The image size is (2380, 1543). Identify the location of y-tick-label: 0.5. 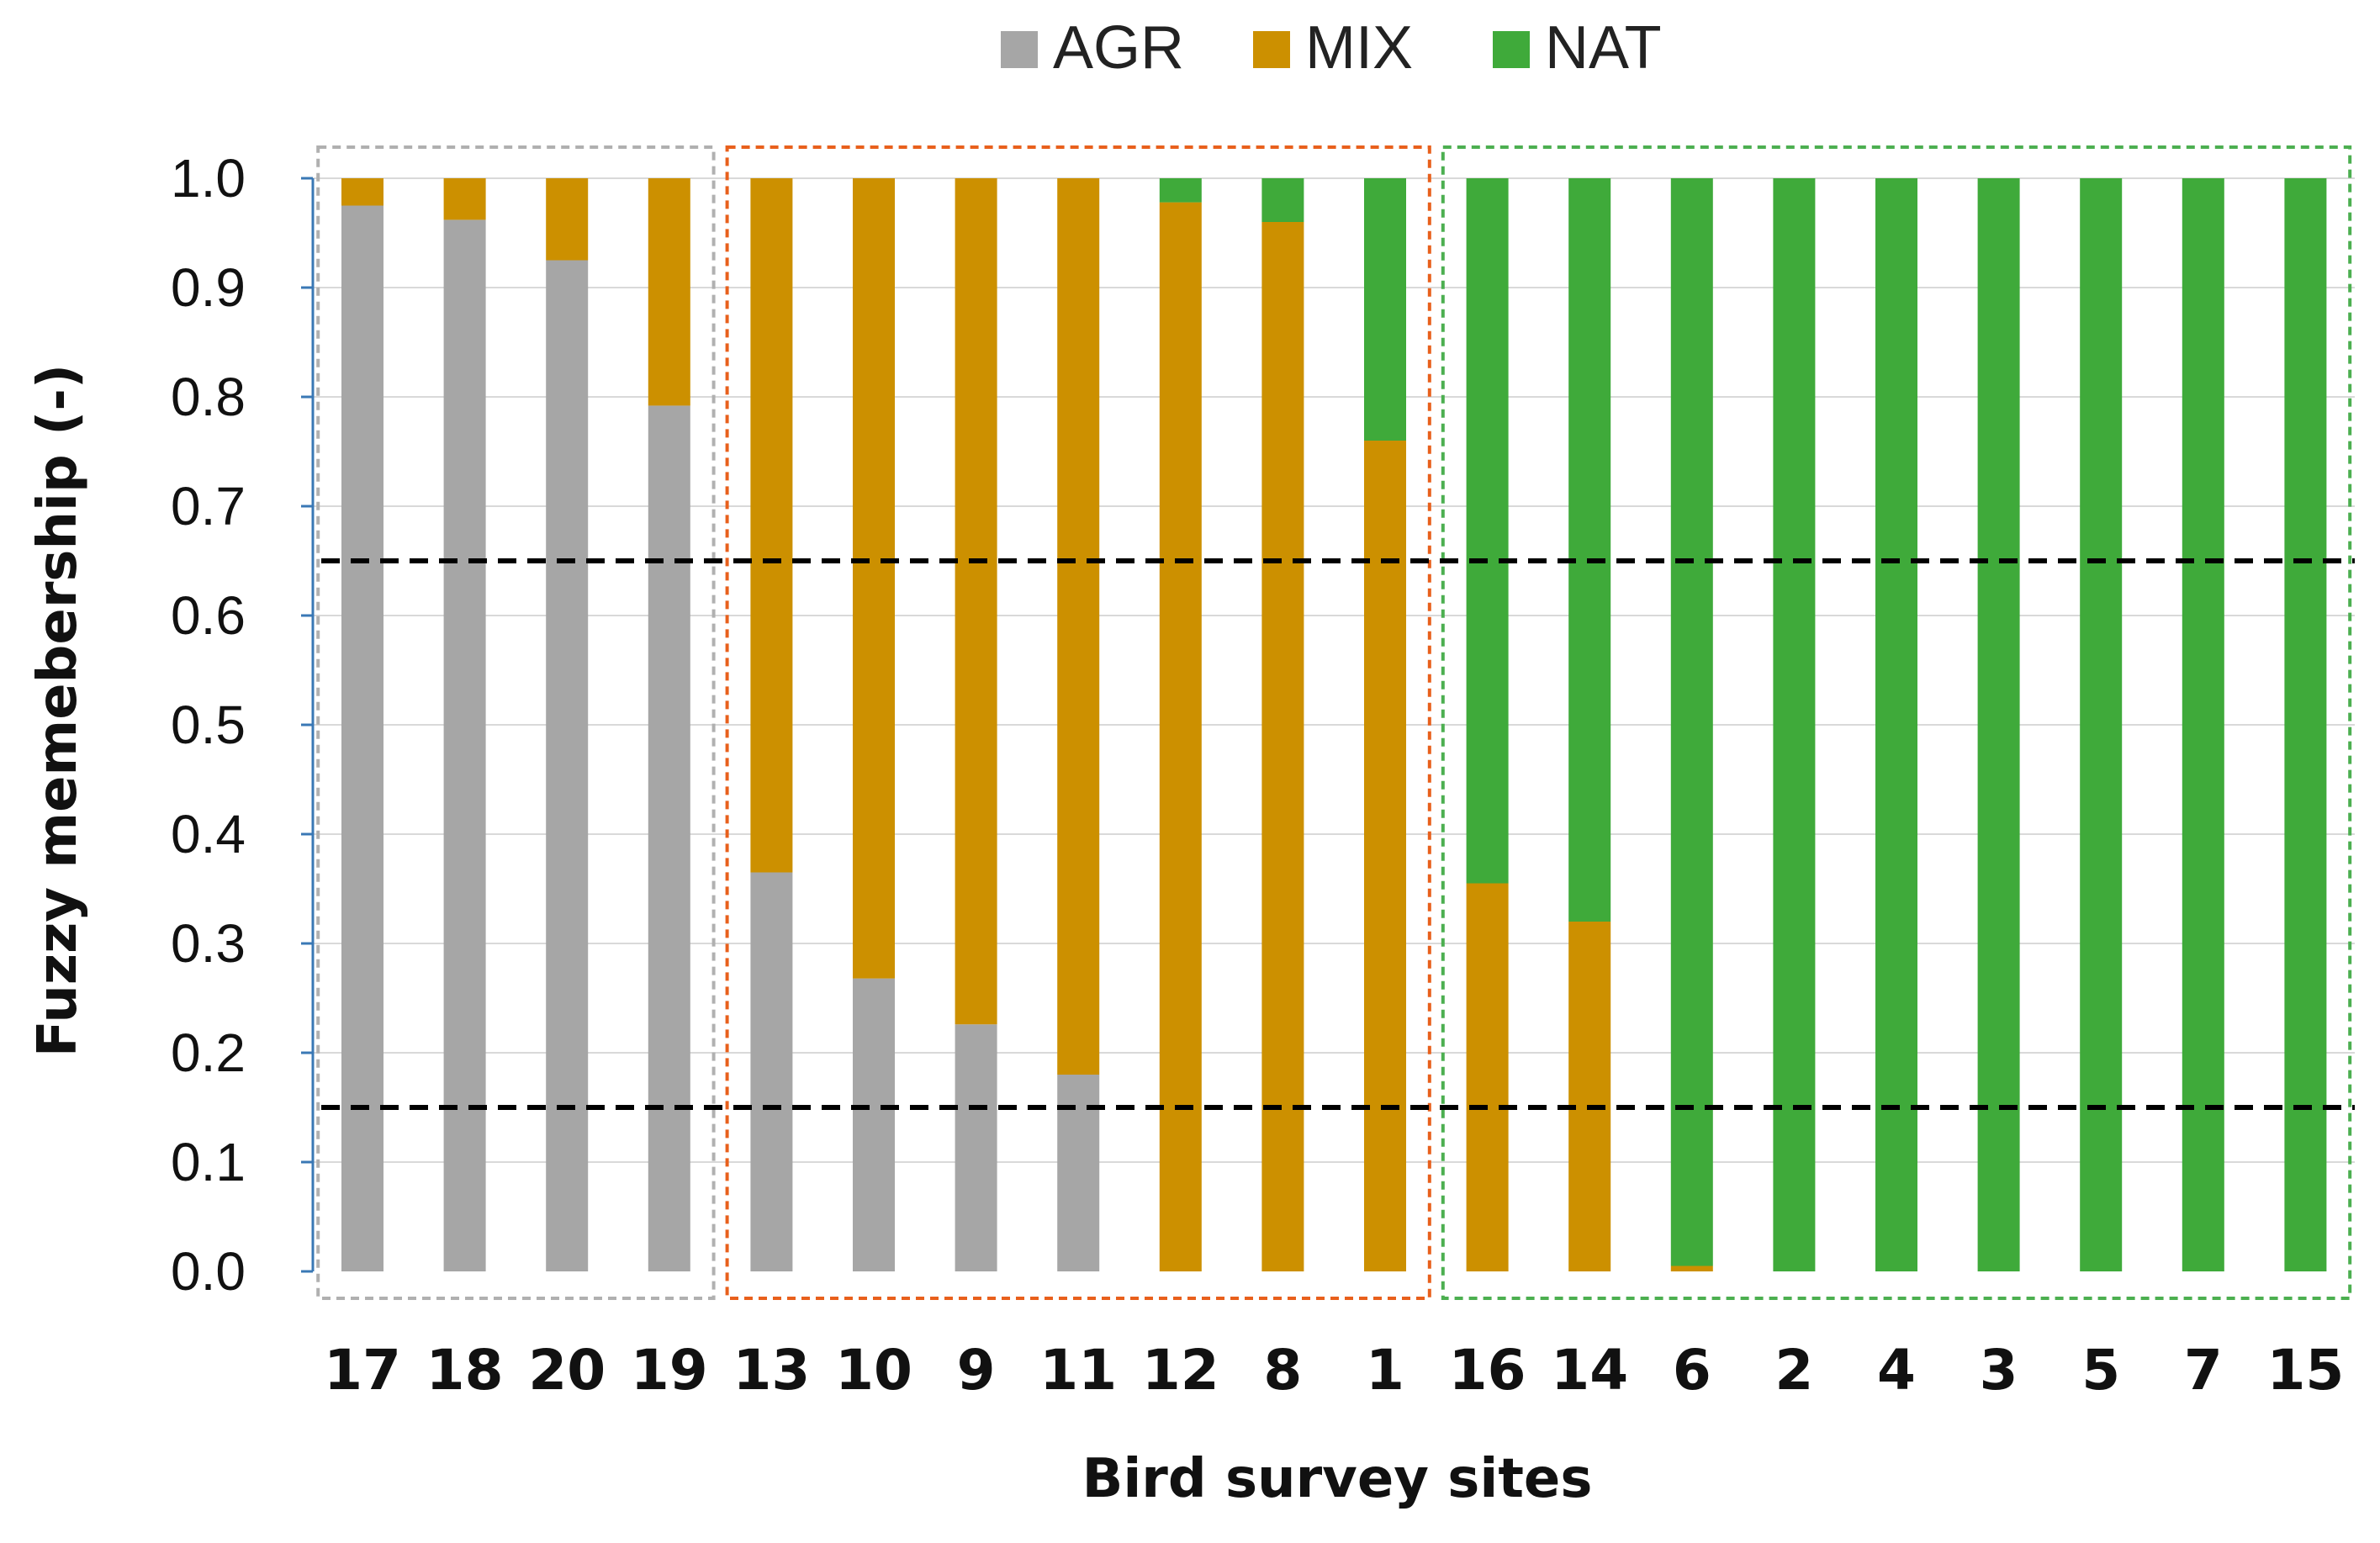
(208, 725).